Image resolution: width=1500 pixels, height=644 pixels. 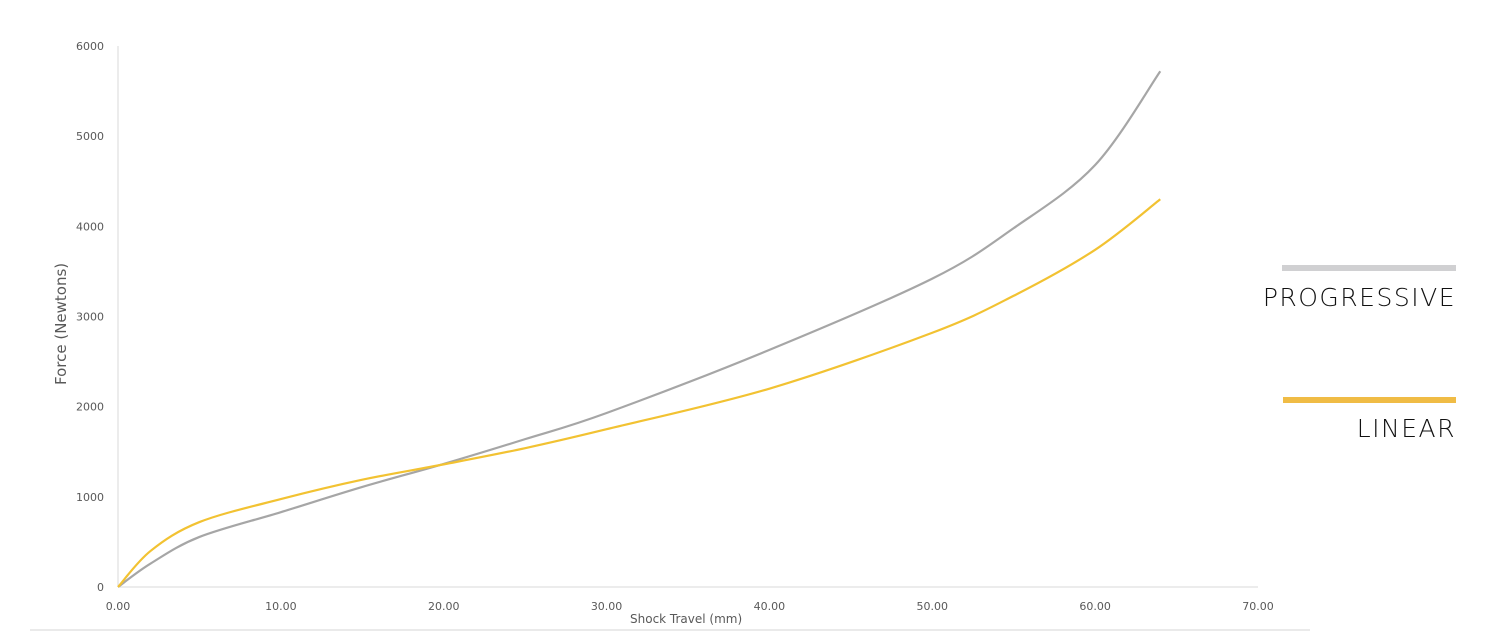 I want to click on y-tick-label: 3000, so click(x=90, y=317).